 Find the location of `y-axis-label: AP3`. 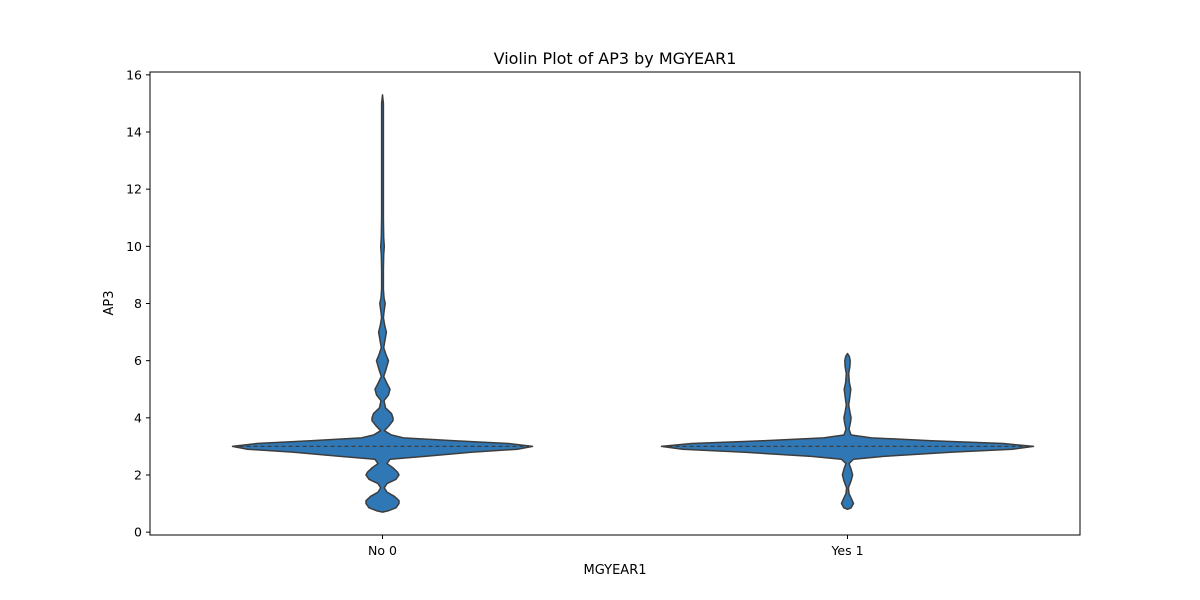

y-axis-label: AP3 is located at coordinates (109, 302).